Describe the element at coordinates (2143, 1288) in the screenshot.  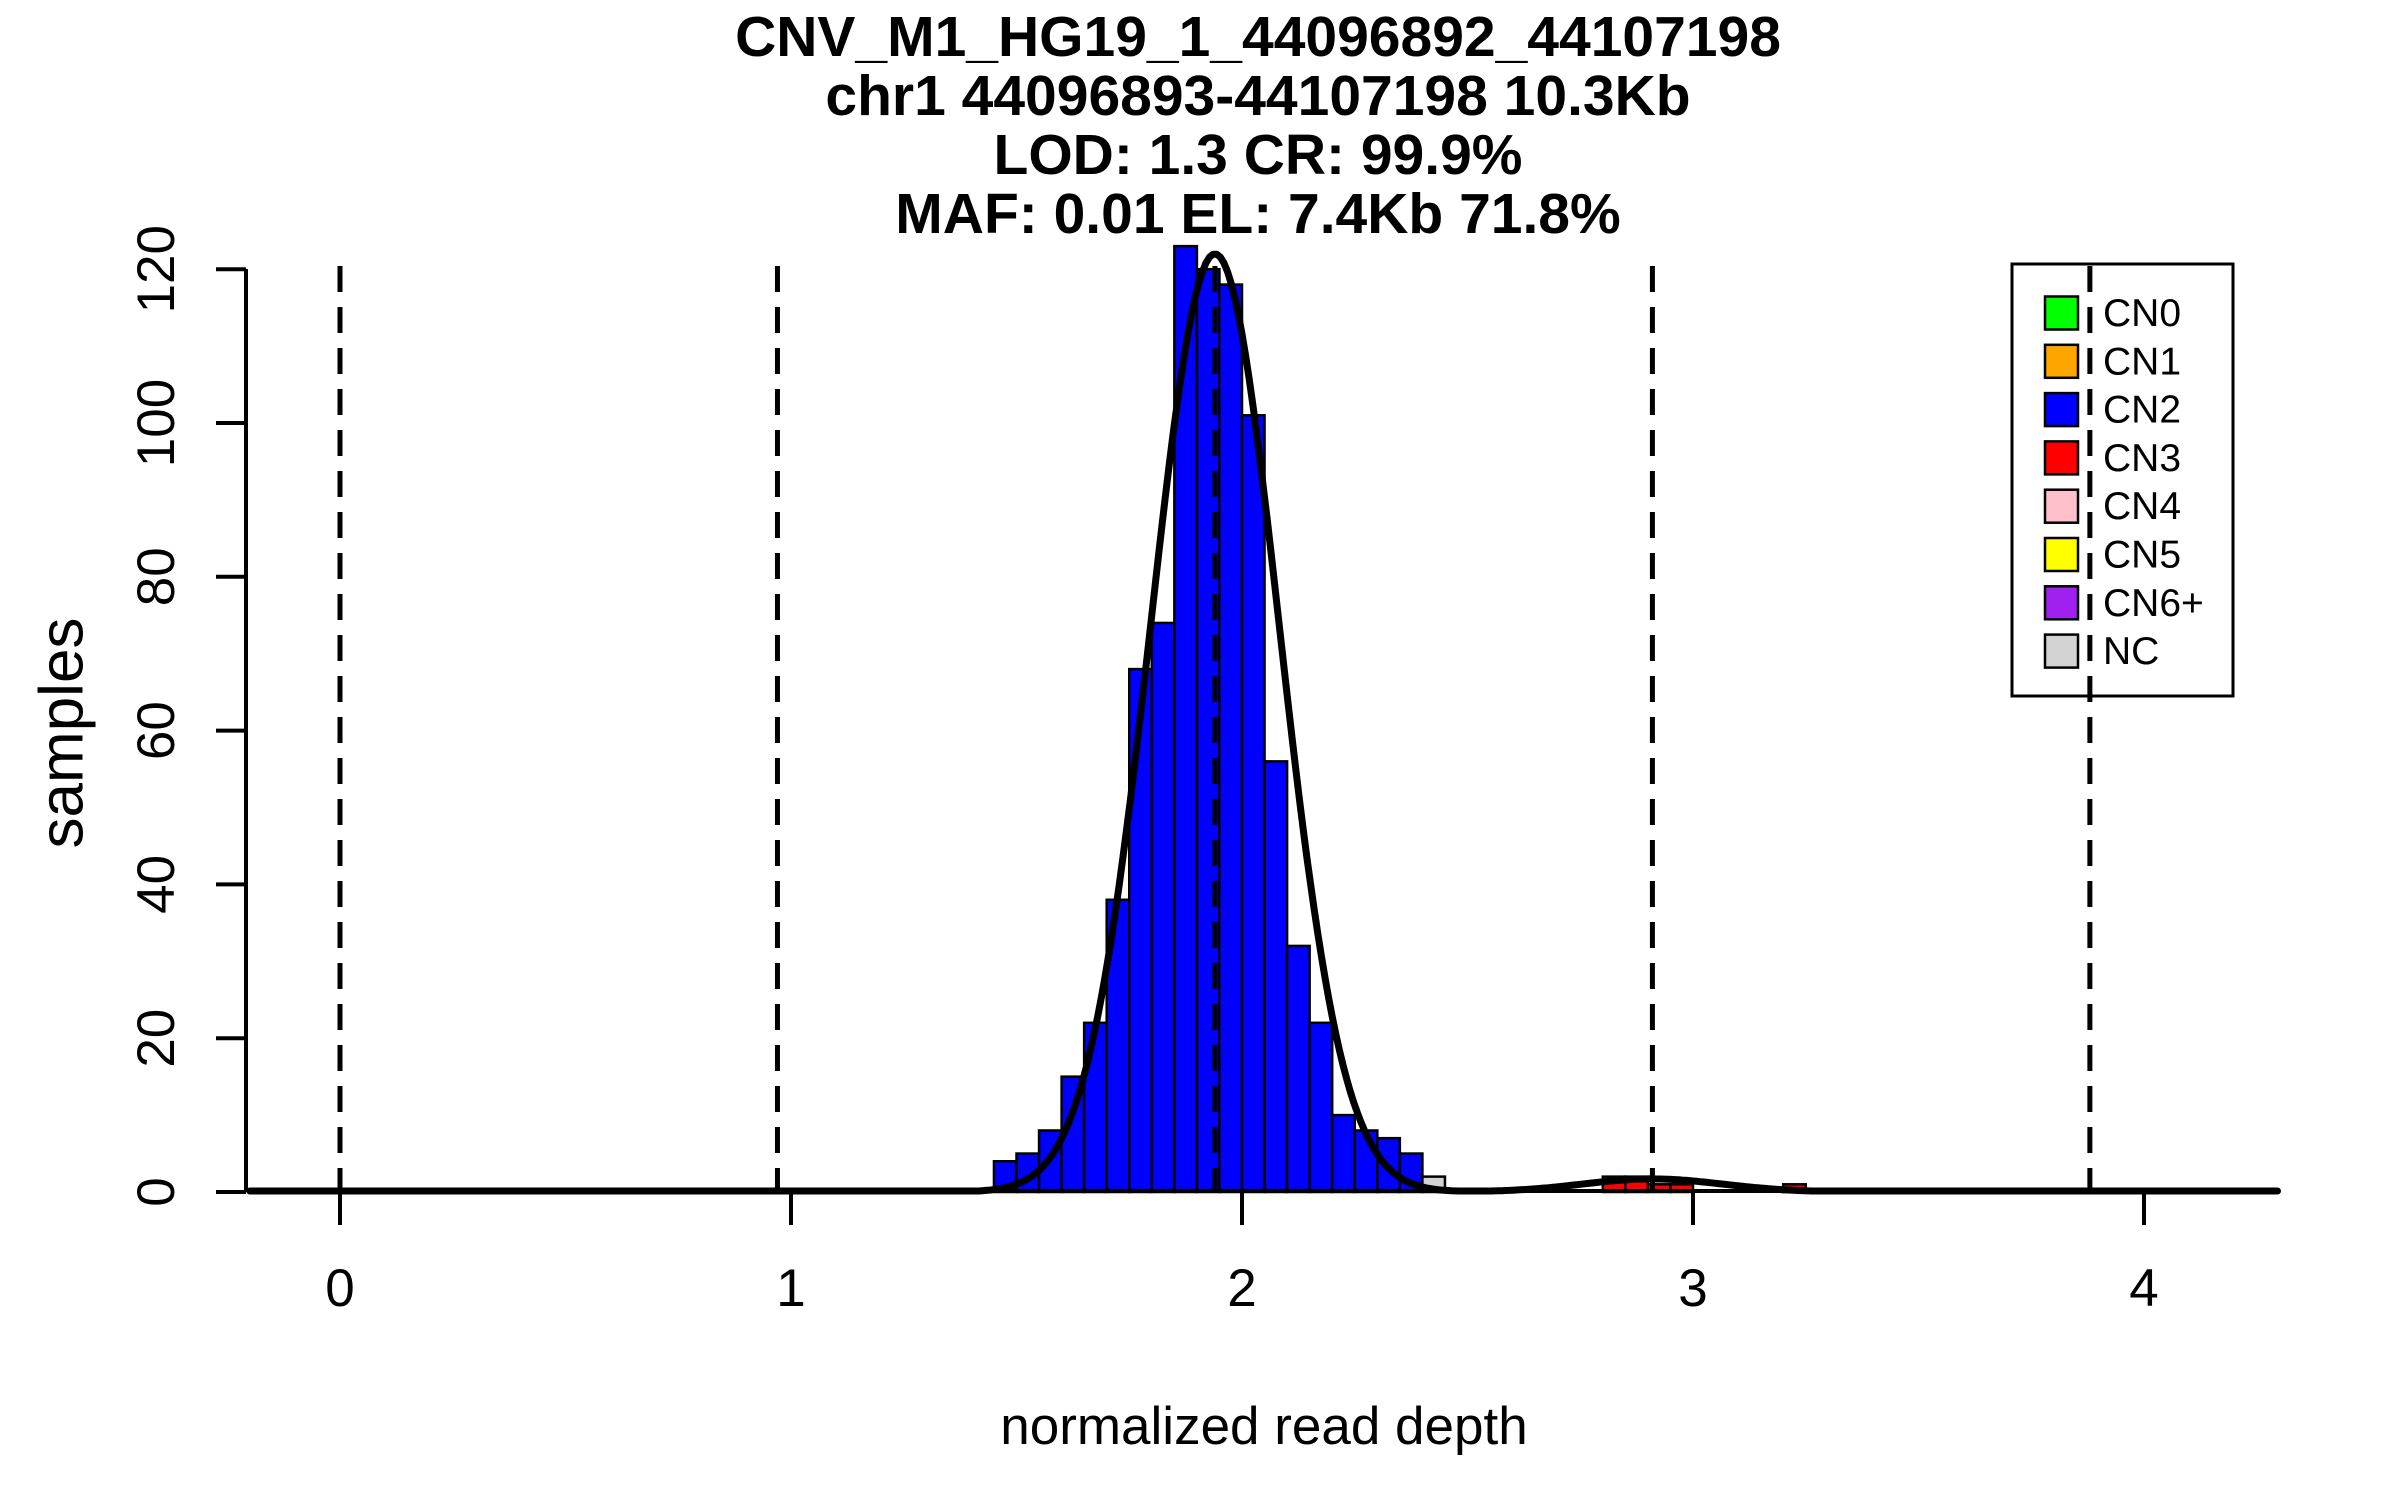
I see `x-tick-label: 4` at that location.